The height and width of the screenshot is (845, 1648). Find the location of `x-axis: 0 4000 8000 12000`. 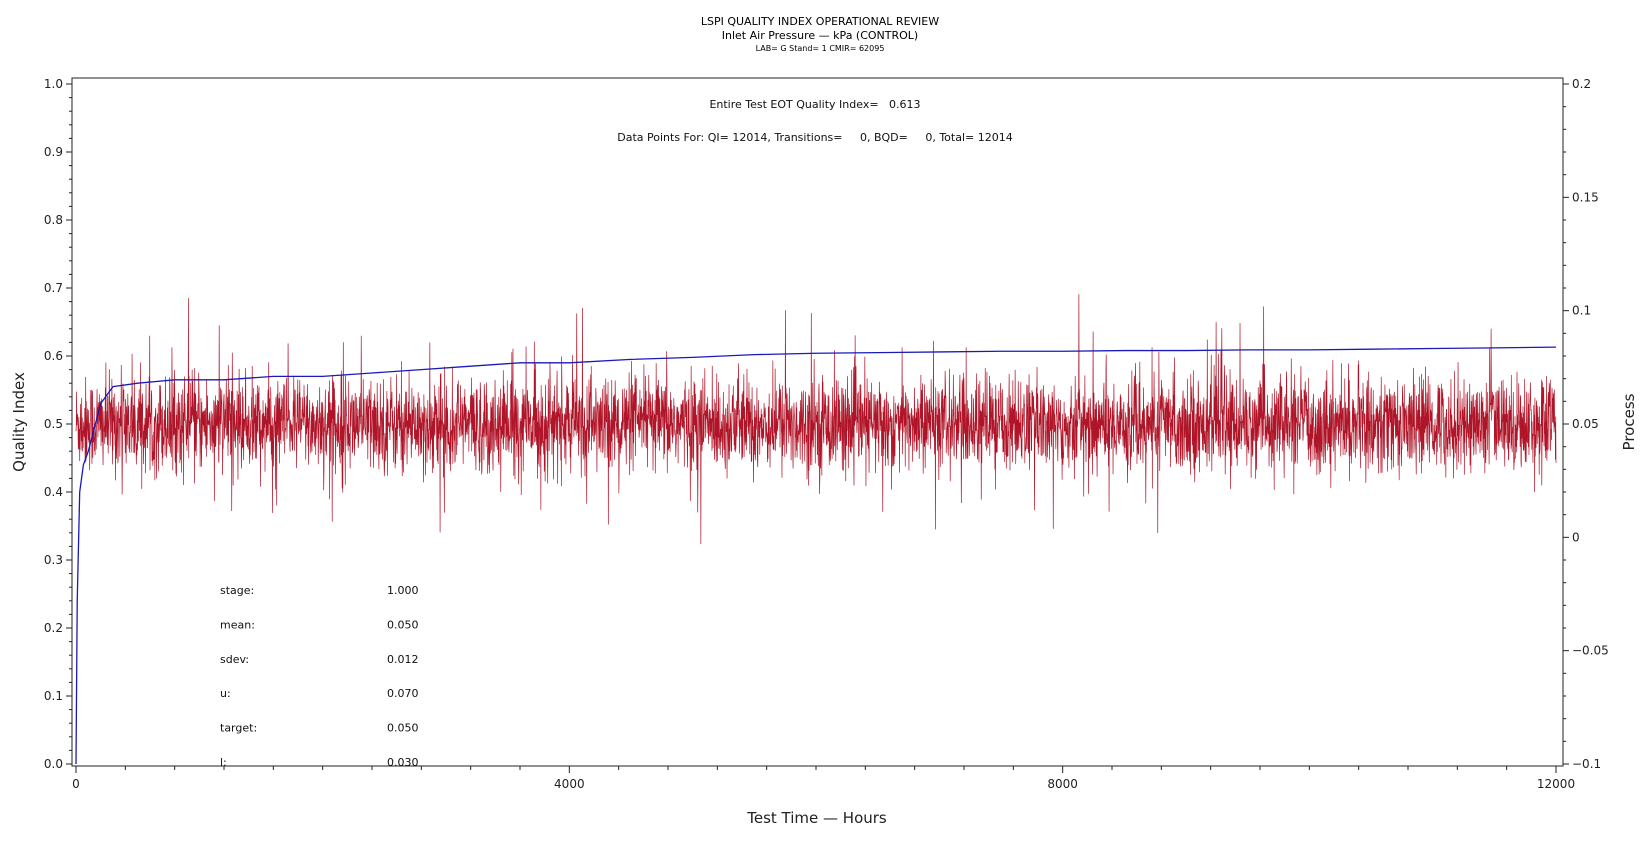

x-axis: 0 4000 8000 12000 is located at coordinates (823, 778).